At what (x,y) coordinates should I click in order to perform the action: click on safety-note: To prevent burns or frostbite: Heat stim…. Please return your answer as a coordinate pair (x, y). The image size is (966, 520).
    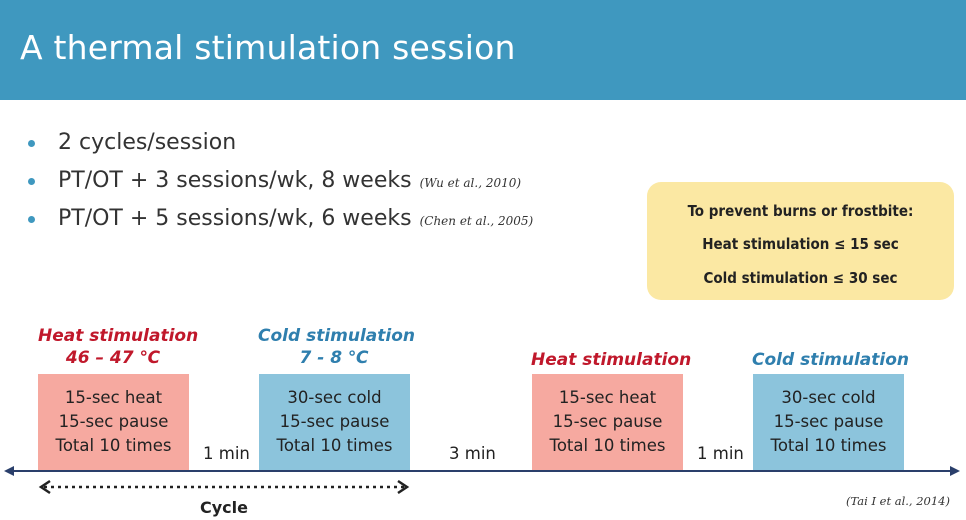
    Looking at the image, I should click on (800, 241).